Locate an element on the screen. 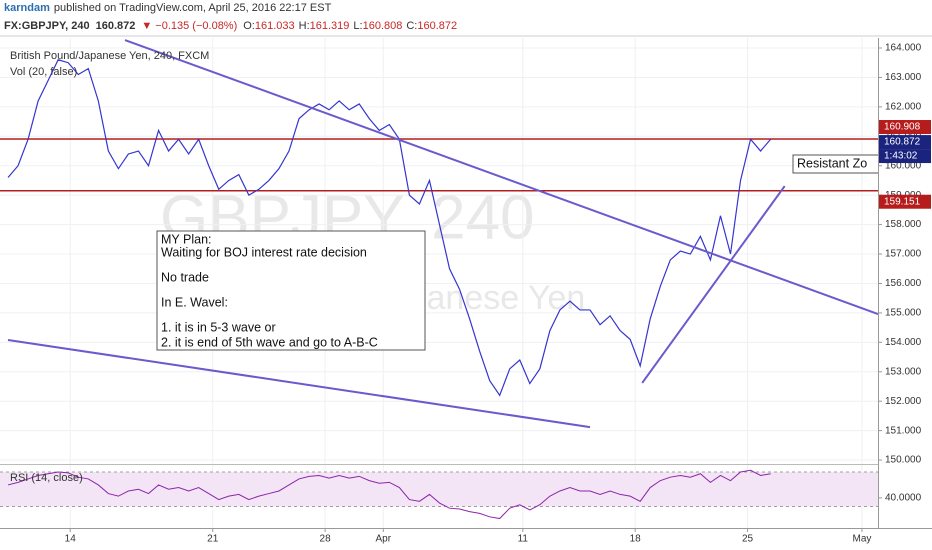 The image size is (932, 550). price: 160.872 is located at coordinates (116, 26).